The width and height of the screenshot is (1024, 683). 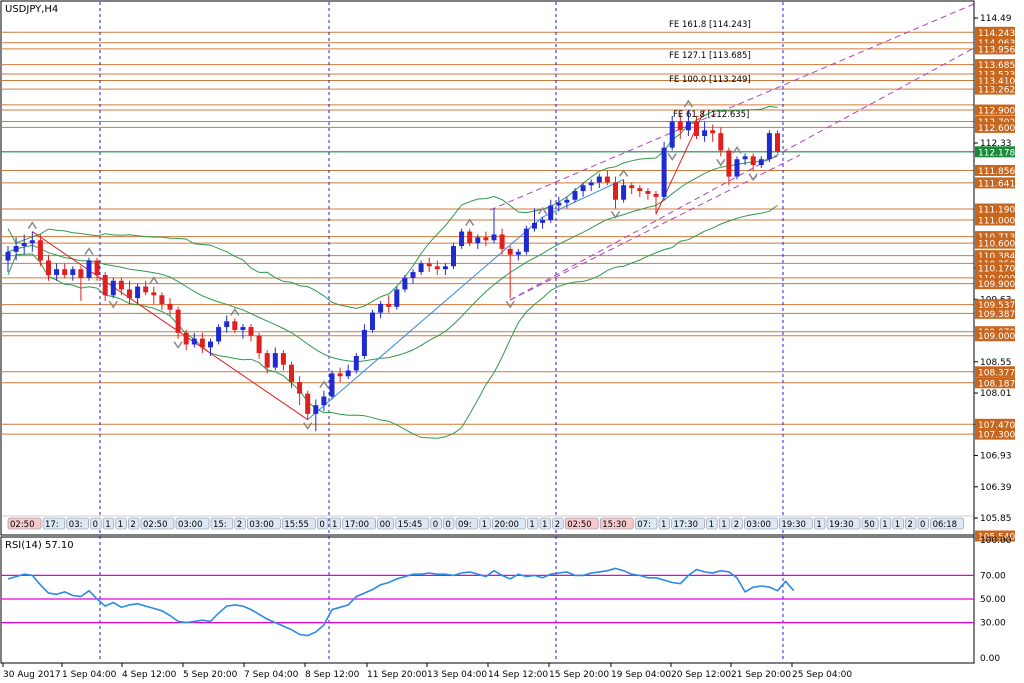 What do you see at coordinates (401, 602) in the screenshot?
I see `rsi-line` at bounding box center [401, 602].